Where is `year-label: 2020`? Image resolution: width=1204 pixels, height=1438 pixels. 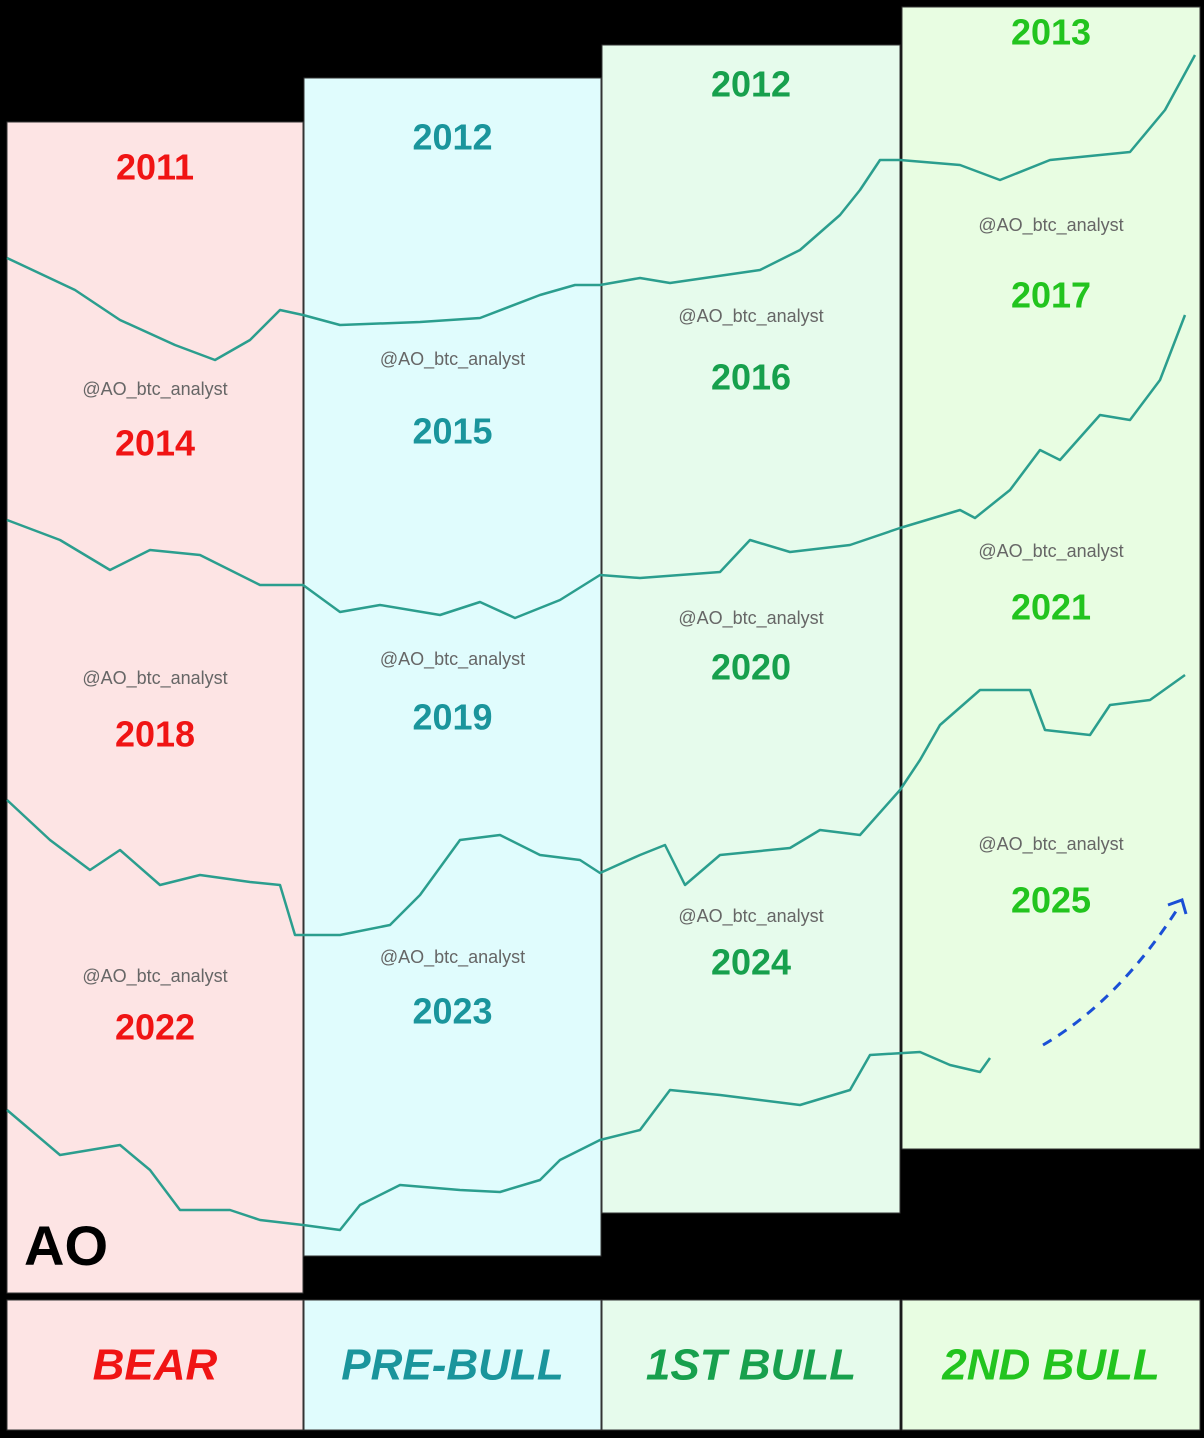 year-label: 2020 is located at coordinates (751, 667).